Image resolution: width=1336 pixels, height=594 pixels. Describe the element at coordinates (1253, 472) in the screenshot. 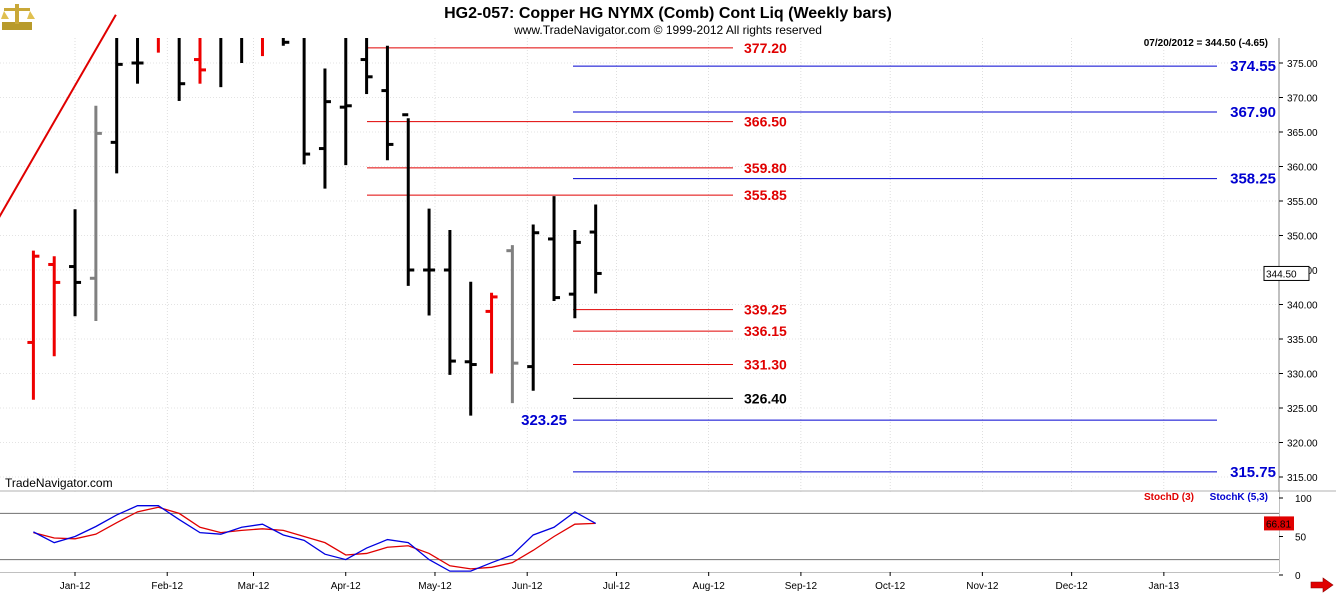

I see `level-label: 315.75` at that location.